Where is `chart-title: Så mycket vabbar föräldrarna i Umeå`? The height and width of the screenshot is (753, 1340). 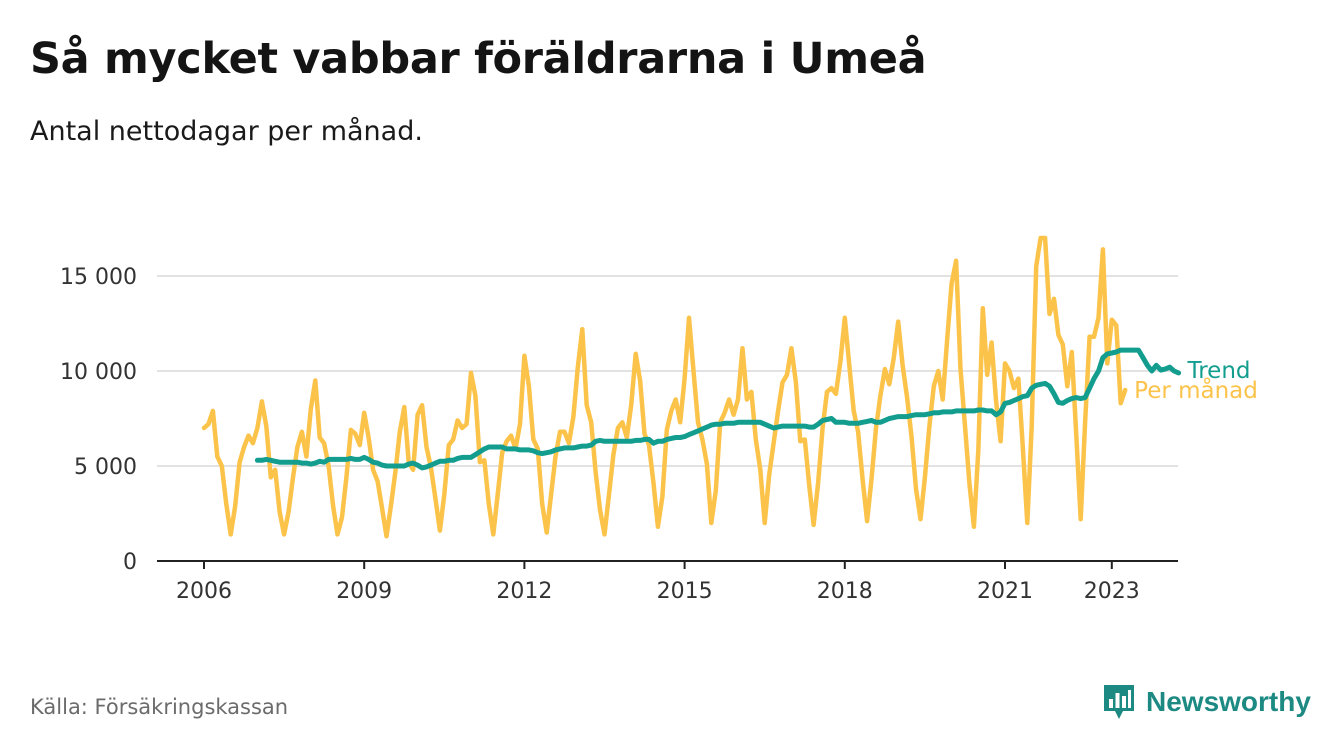 chart-title: Så mycket vabbar föräldrarna i Umeå is located at coordinates (478, 59).